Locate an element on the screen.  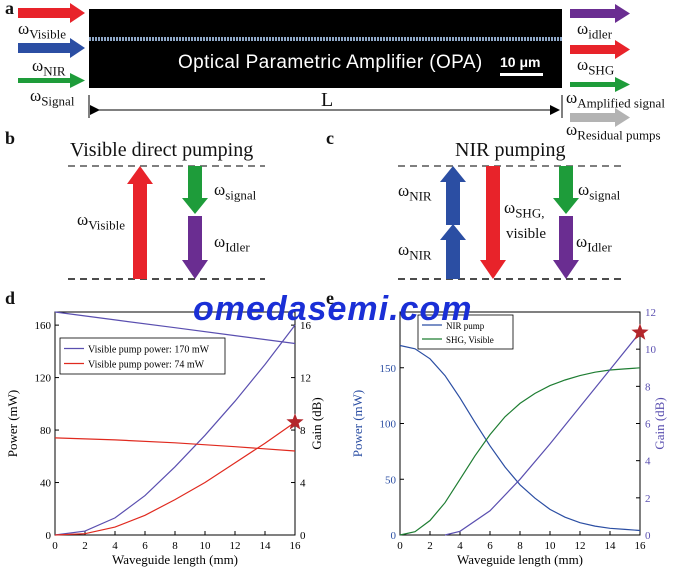
y2-tick-label: 12 is located at coordinates (305, 379).